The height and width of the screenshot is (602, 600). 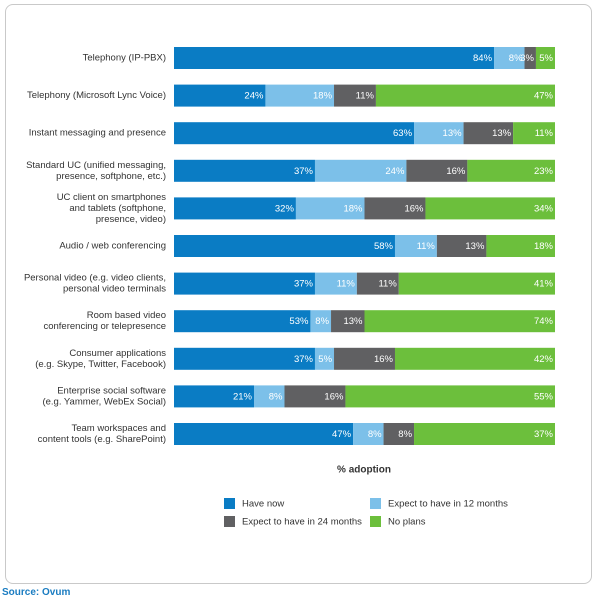 I want to click on data-label: 58%, so click(x=384, y=246).